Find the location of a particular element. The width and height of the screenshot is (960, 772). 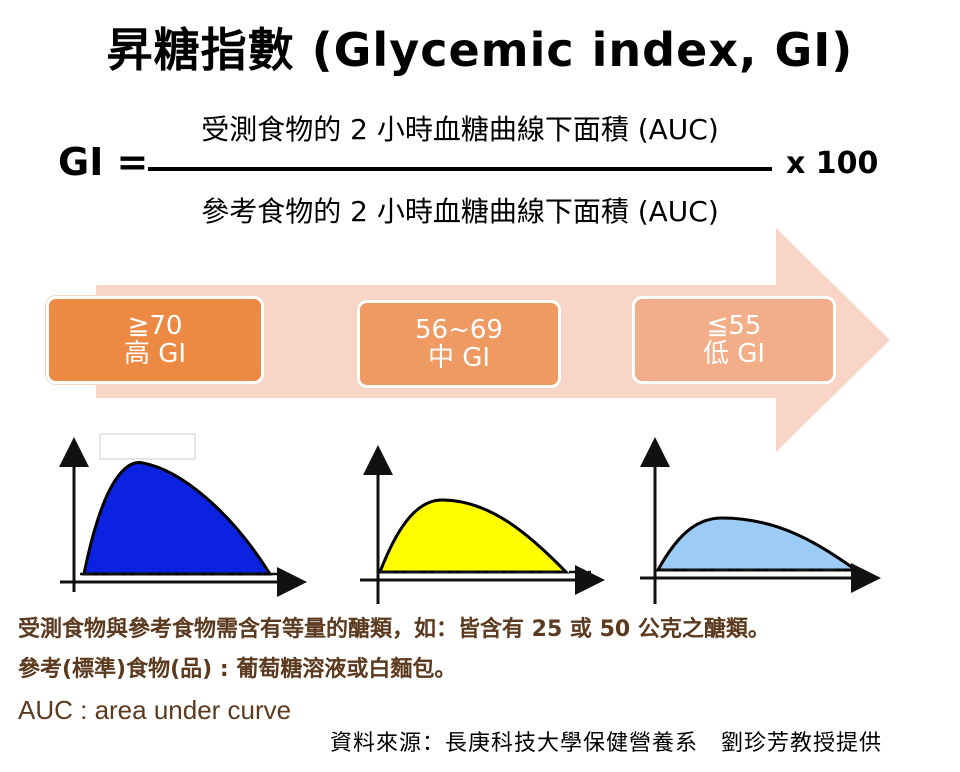

page-title: 昇糖指數 (Glycemic index, GI) is located at coordinates (480, 50).